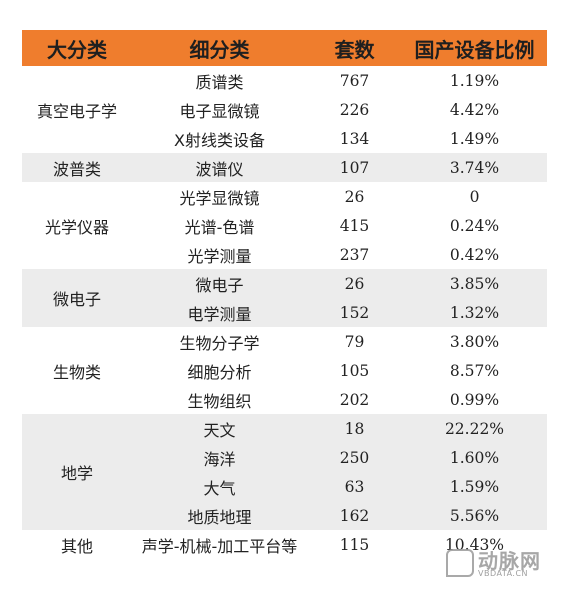 The width and height of the screenshot is (580, 591). What do you see at coordinates (219, 341) in the screenshot?
I see `subcategory-cell: 生物分子学` at bounding box center [219, 341].